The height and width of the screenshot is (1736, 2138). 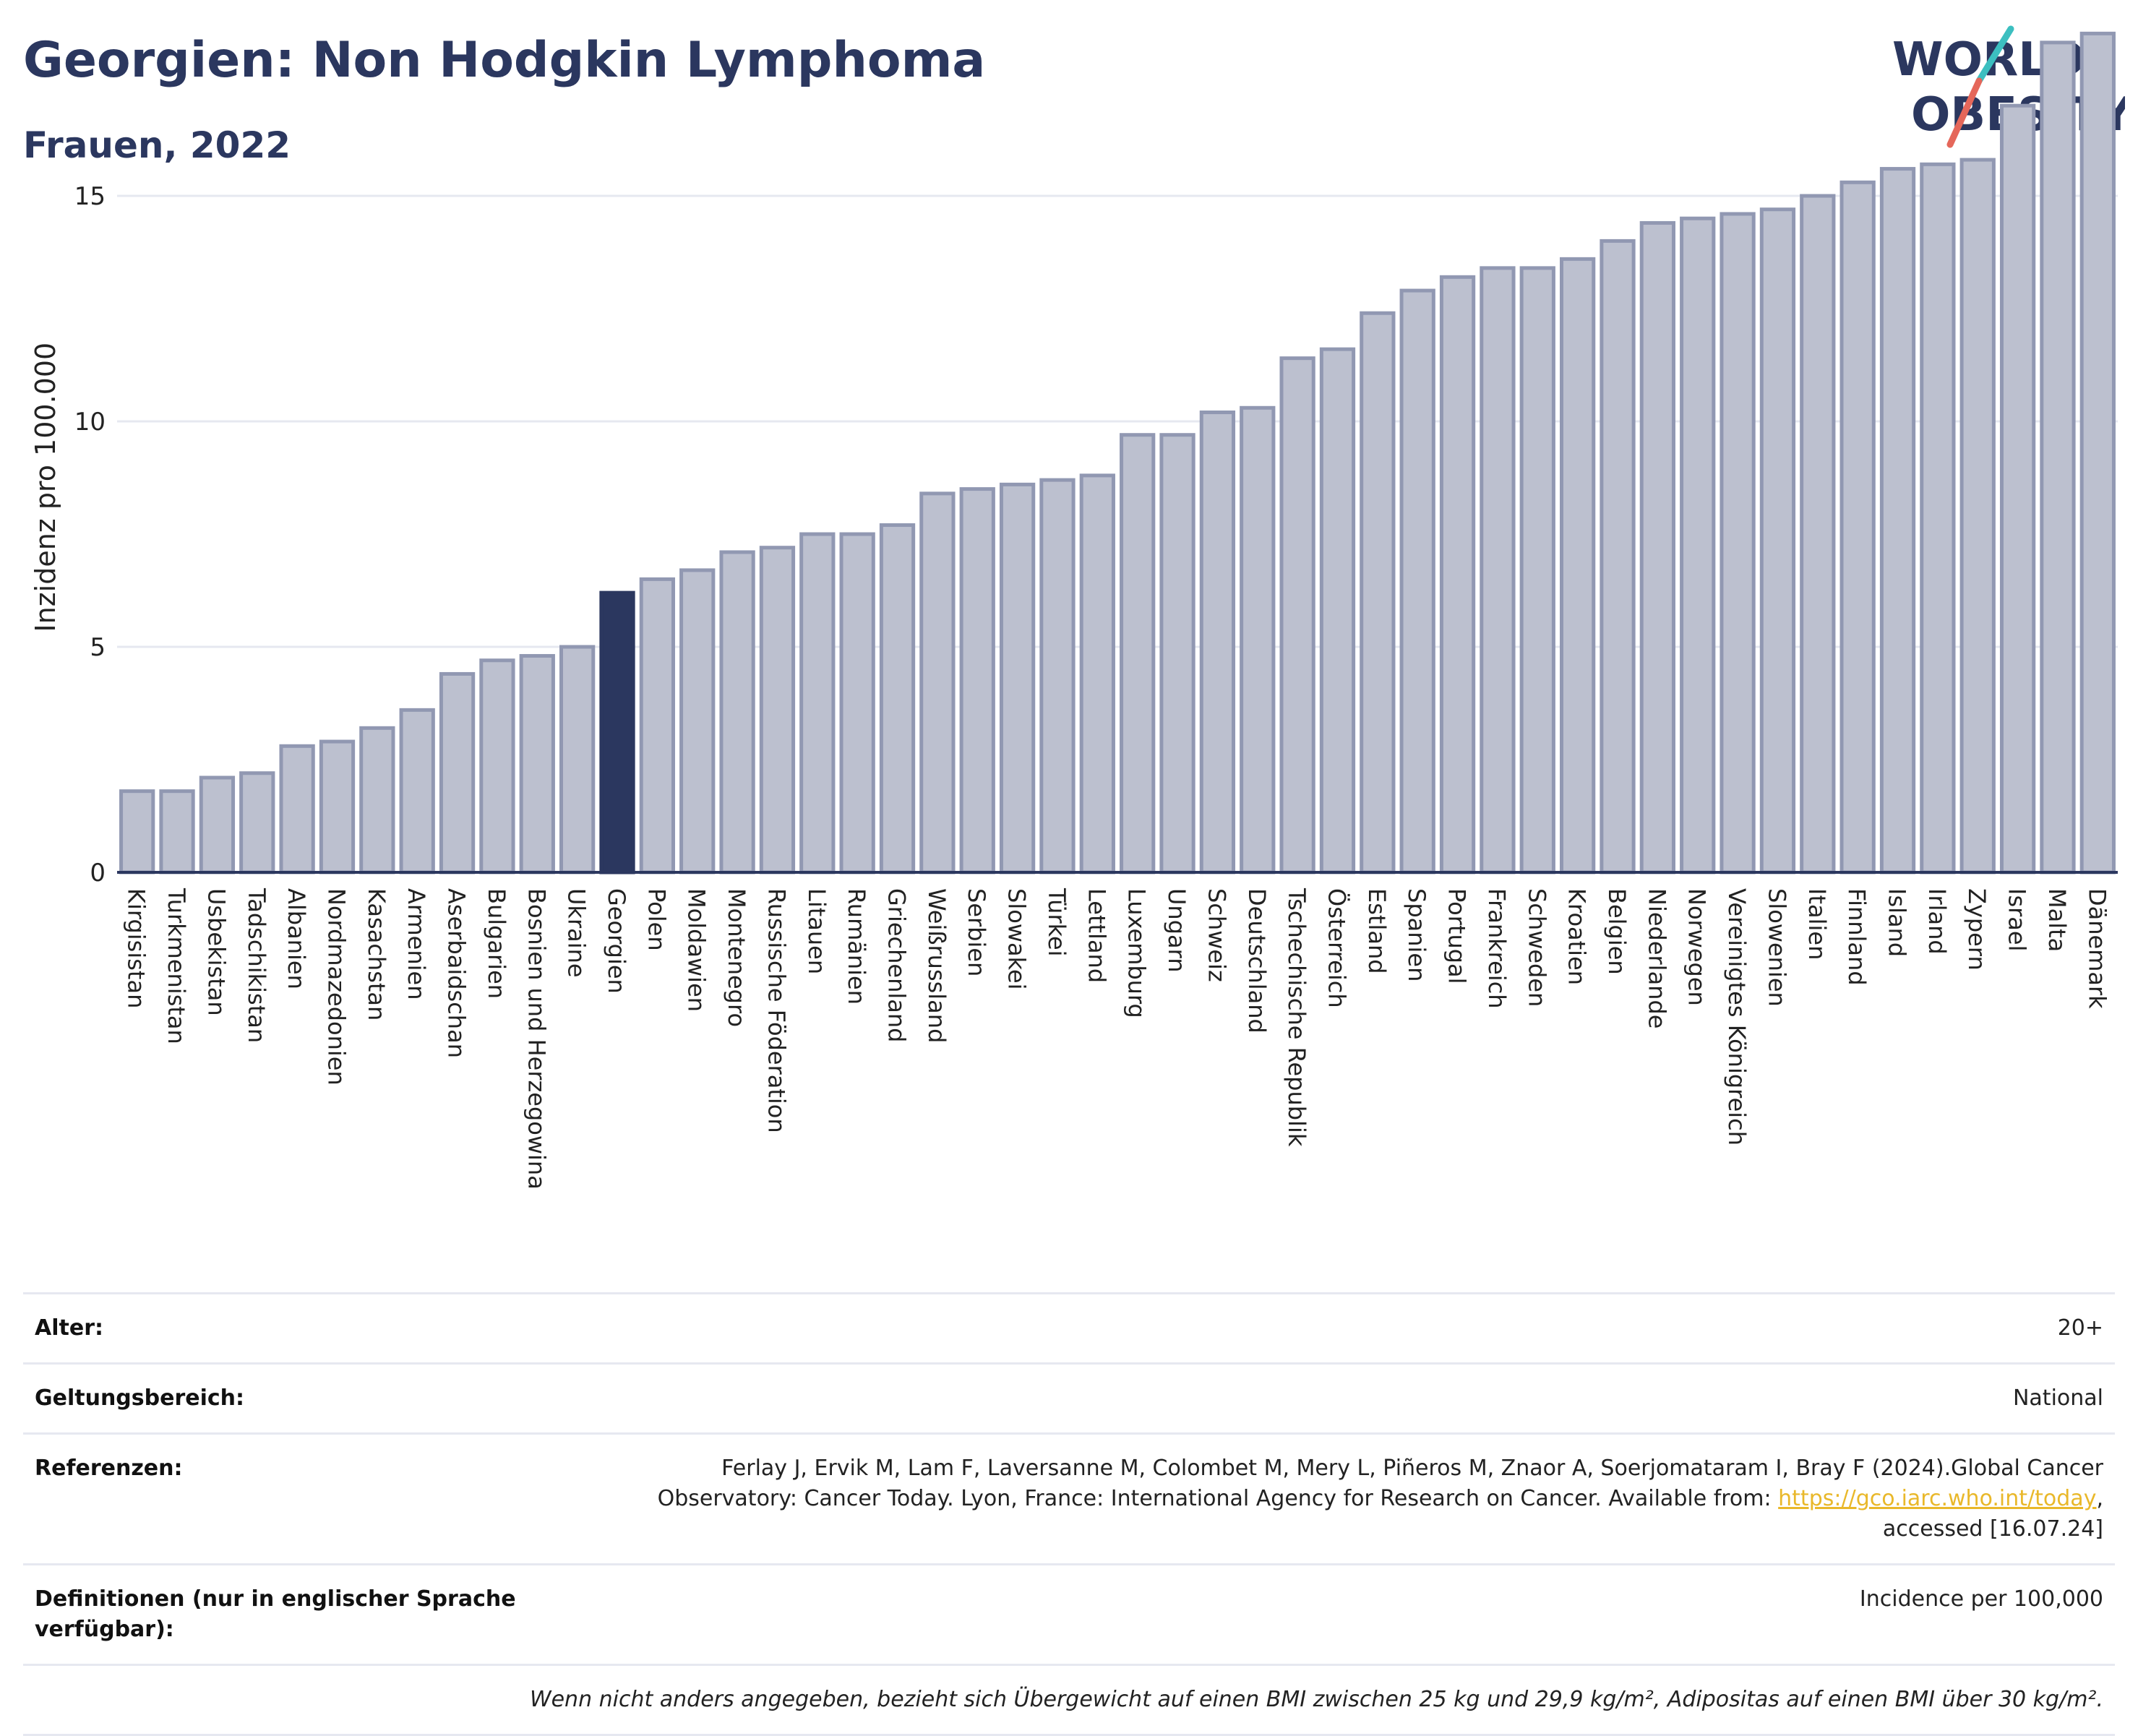 I want to click on x-tick-label: Niederlande, so click(x=1656, y=958).